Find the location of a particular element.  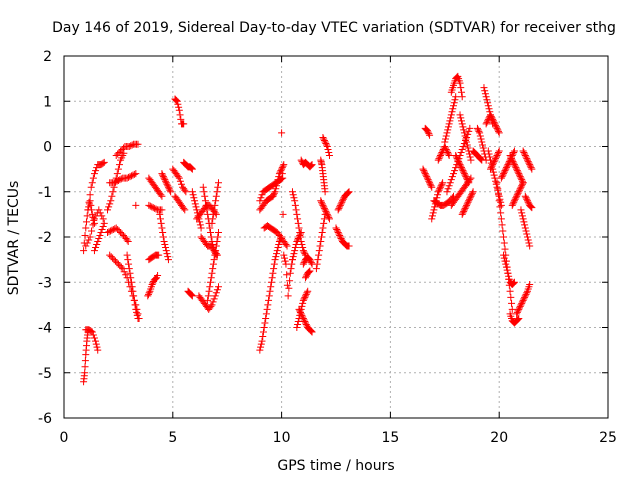

x-tick-labels: 0 5 10 15 20 25 is located at coordinates (338, 438).